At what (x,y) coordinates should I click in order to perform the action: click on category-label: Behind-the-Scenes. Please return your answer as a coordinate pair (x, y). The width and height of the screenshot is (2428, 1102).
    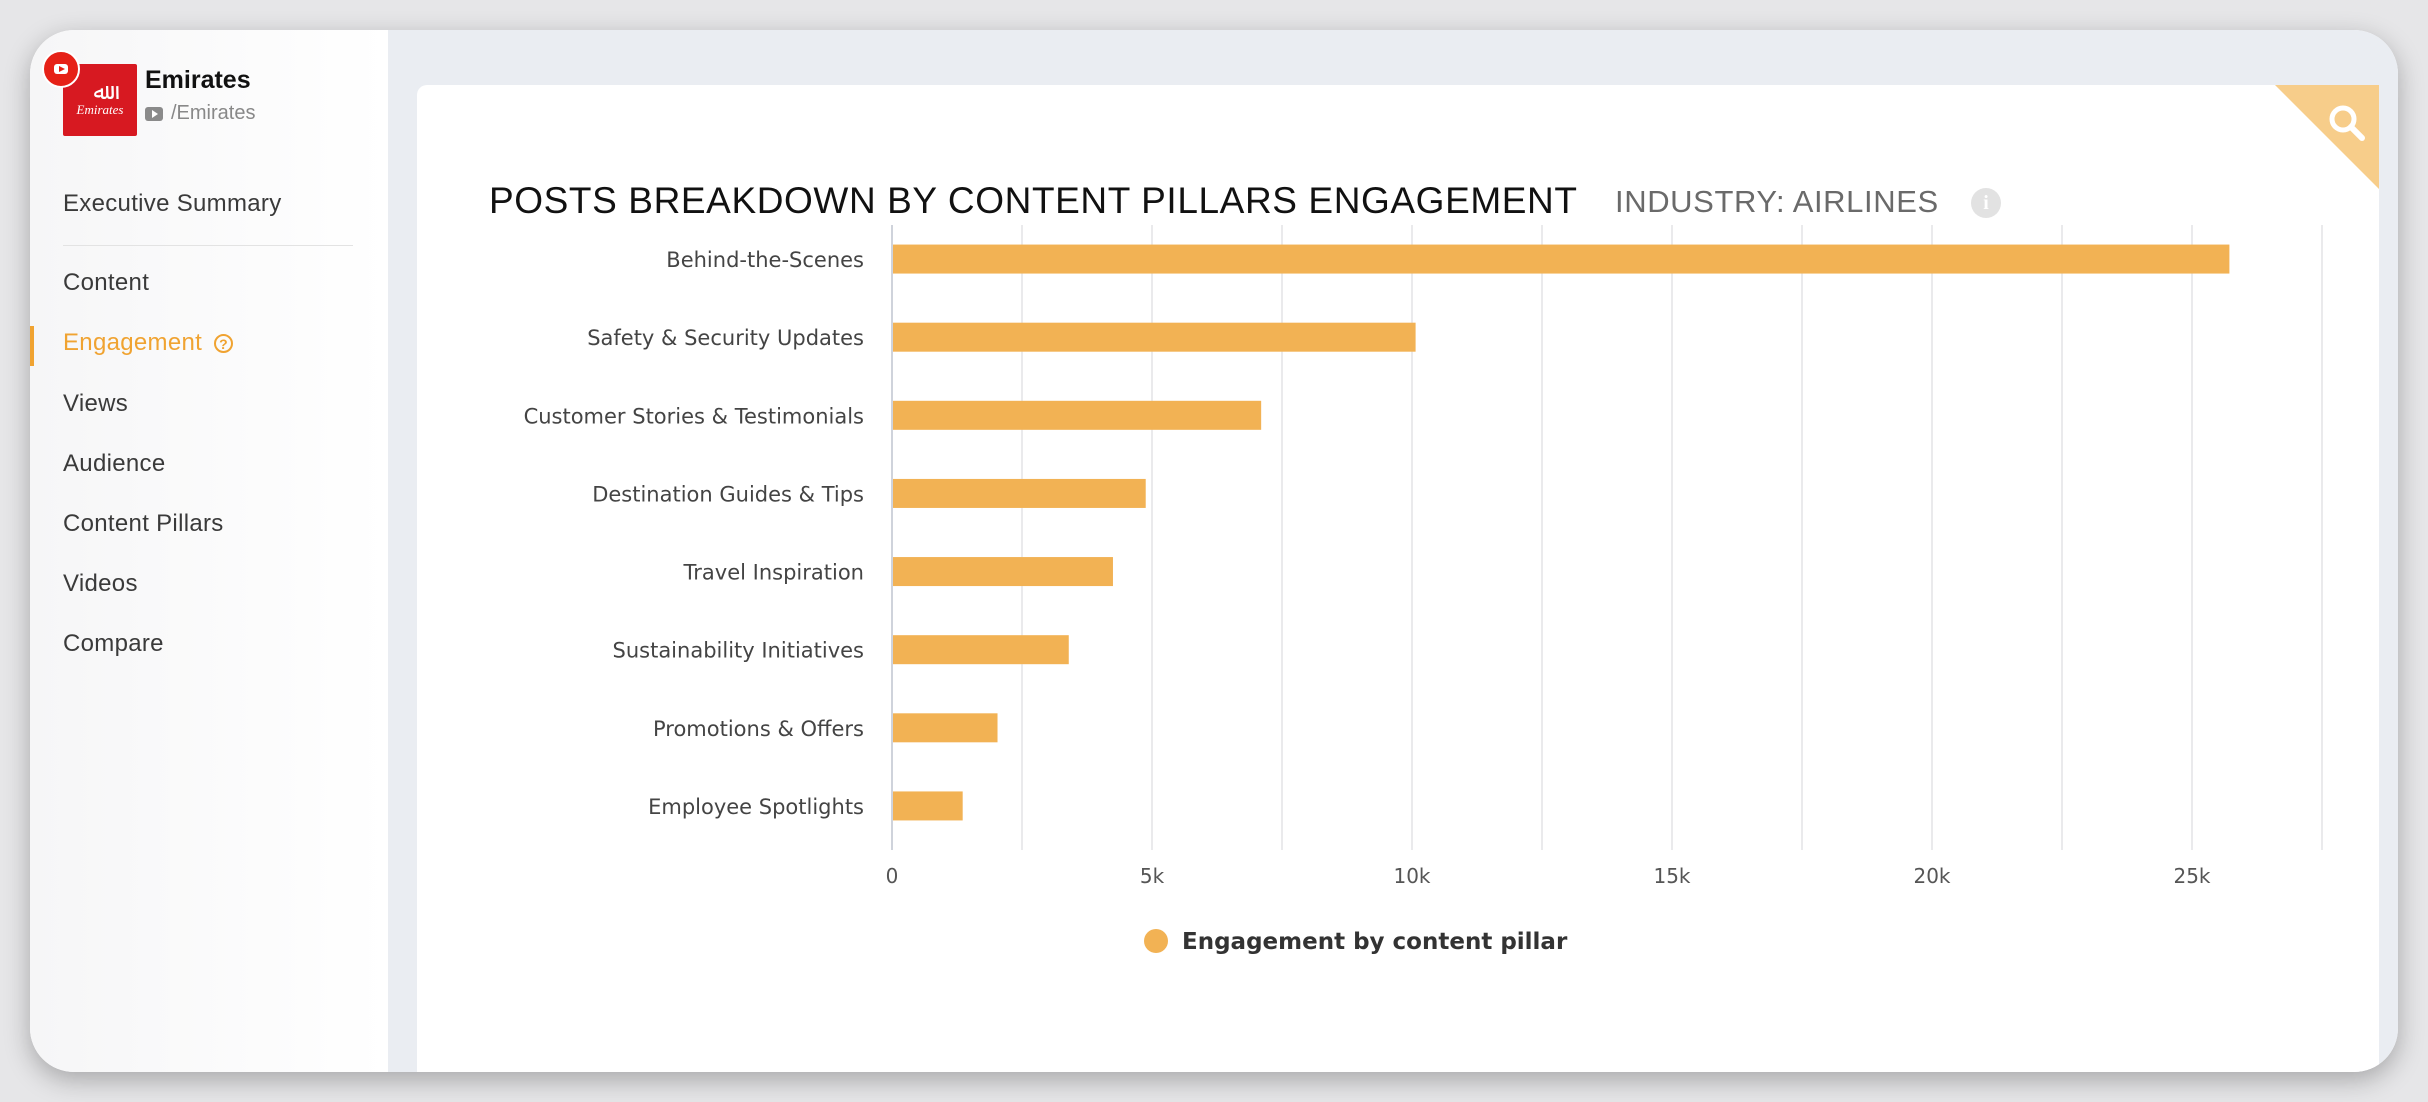
    Looking at the image, I should click on (765, 260).